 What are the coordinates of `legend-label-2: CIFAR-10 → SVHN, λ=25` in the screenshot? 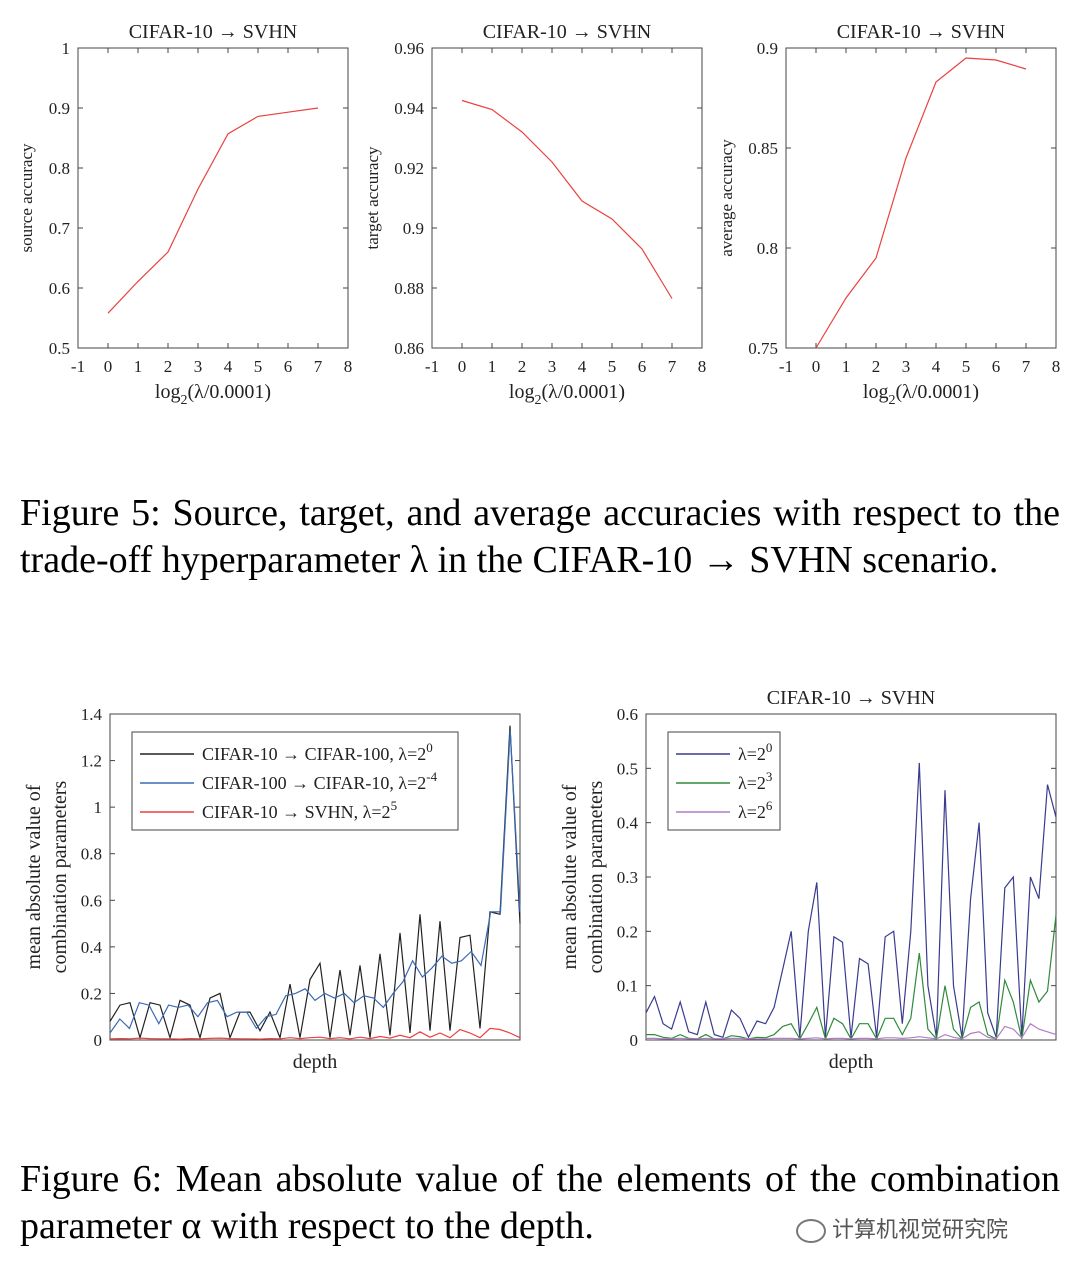 It's located at (299, 810).